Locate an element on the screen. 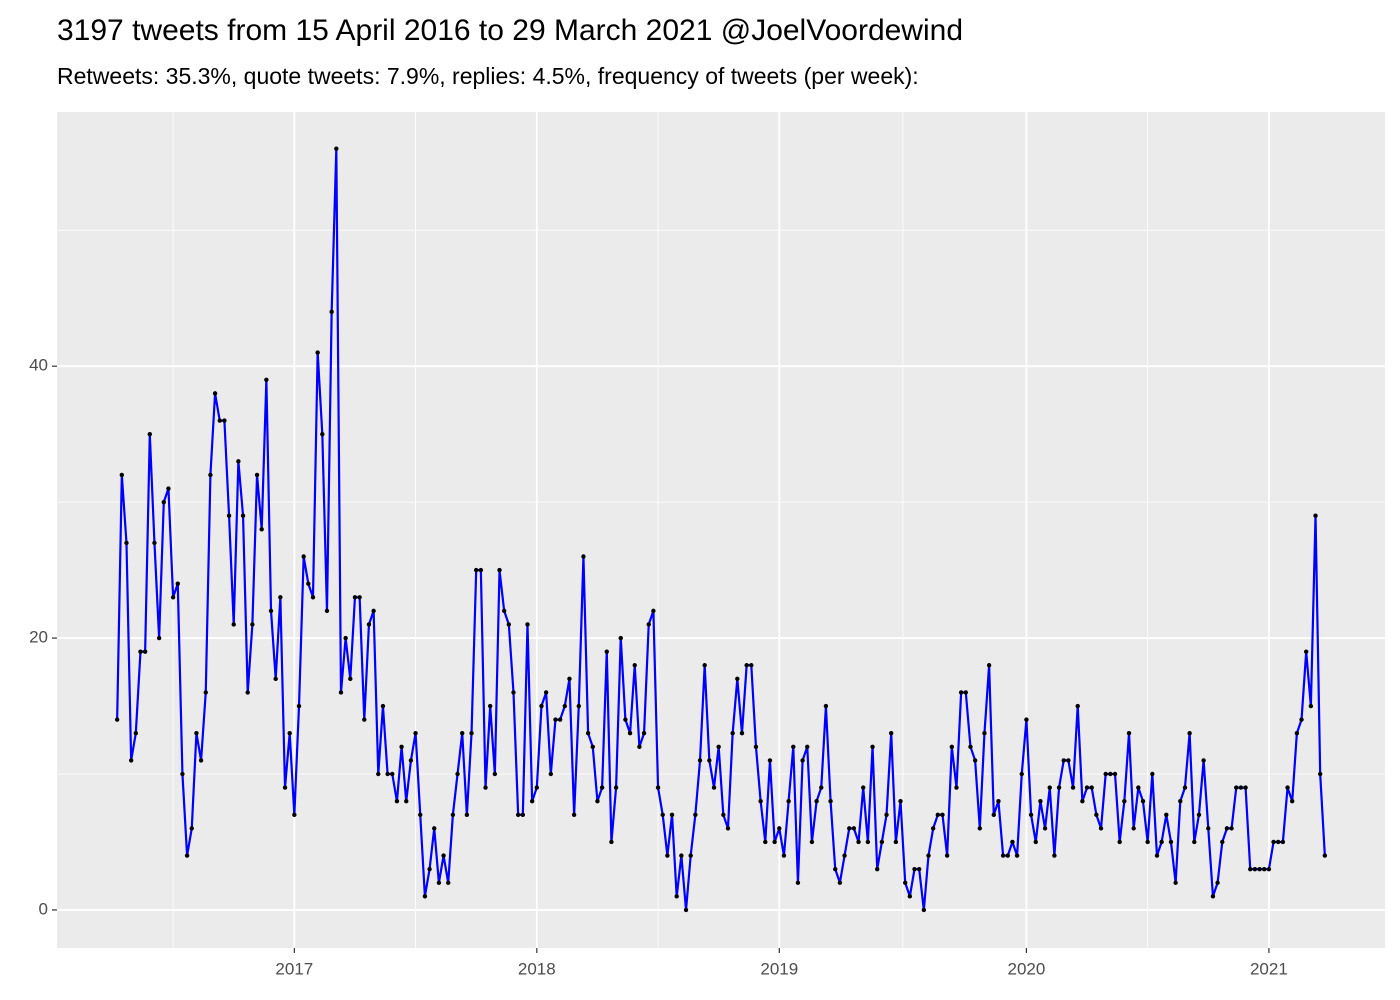 The image size is (1400, 1000). x-tick-label: 2019 is located at coordinates (779, 968).